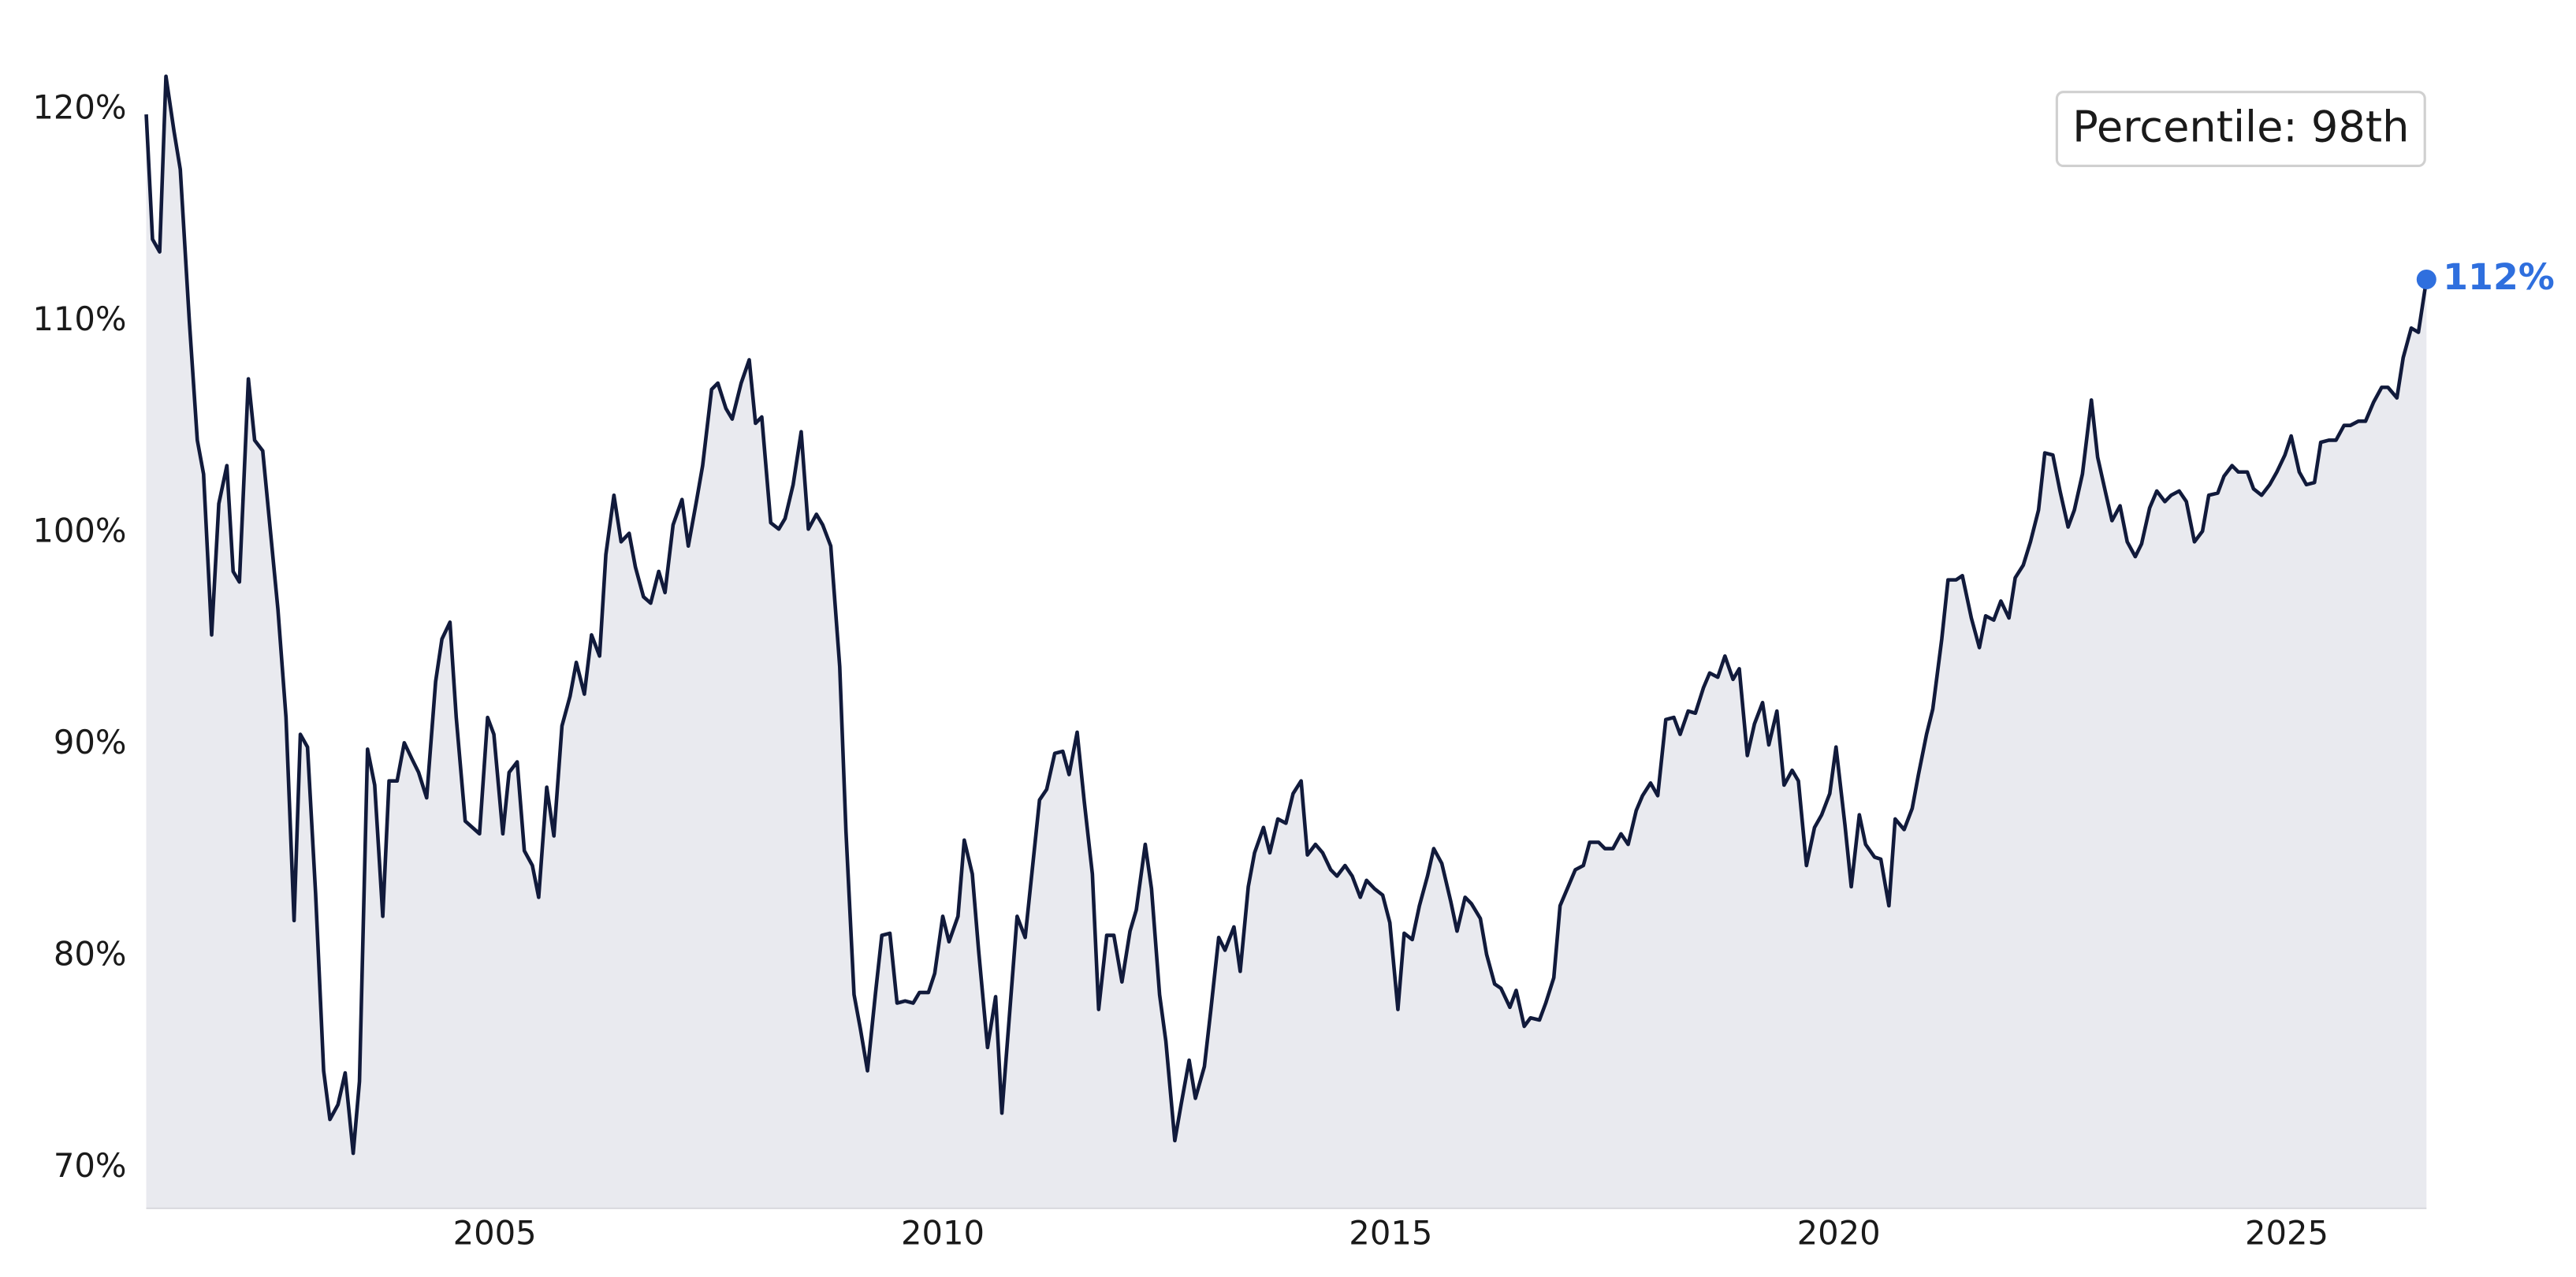  I want to click on annotation-text: Percentile: 98th, so click(2240, 126).